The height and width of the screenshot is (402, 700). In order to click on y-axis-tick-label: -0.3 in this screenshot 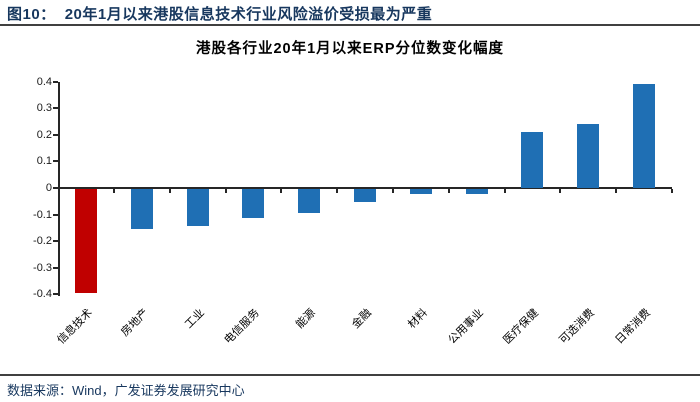, I will do `click(42, 267)`.